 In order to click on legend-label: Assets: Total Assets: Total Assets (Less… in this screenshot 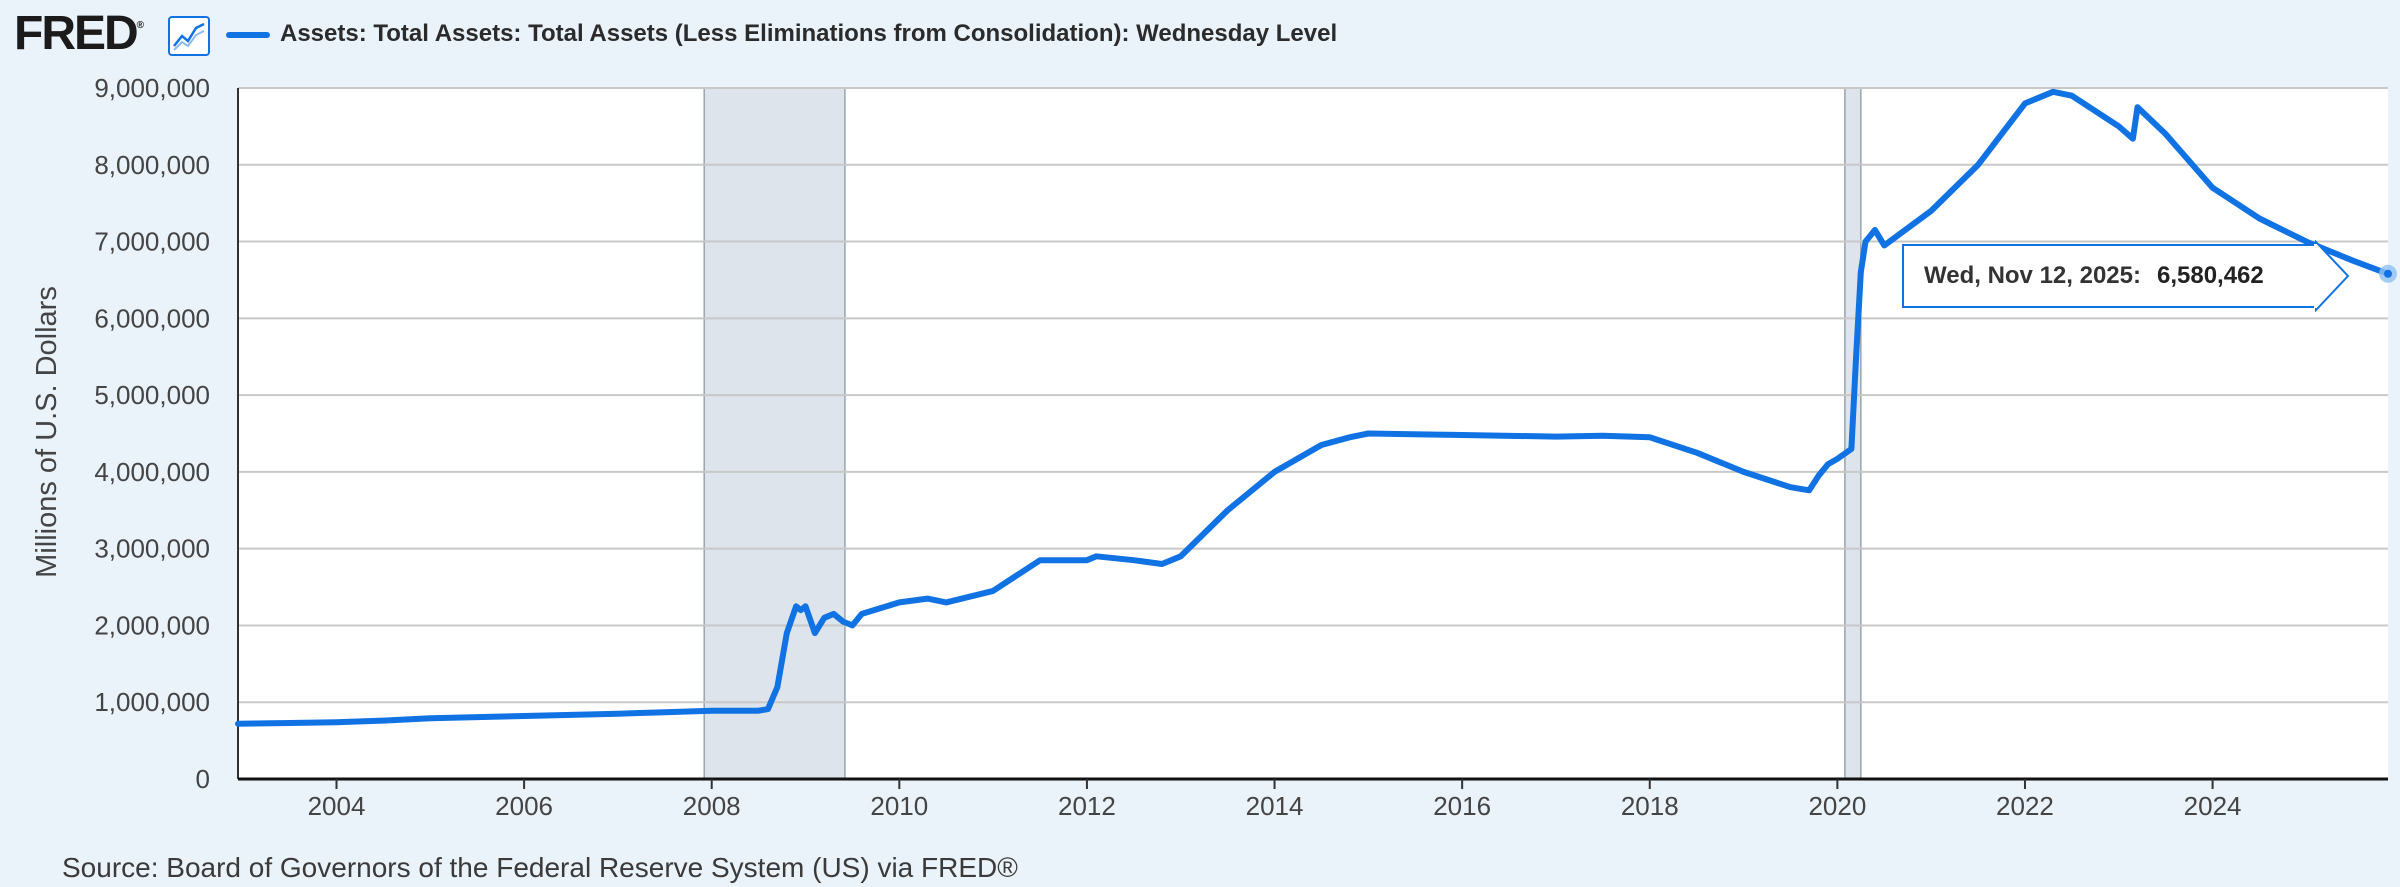, I will do `click(809, 33)`.